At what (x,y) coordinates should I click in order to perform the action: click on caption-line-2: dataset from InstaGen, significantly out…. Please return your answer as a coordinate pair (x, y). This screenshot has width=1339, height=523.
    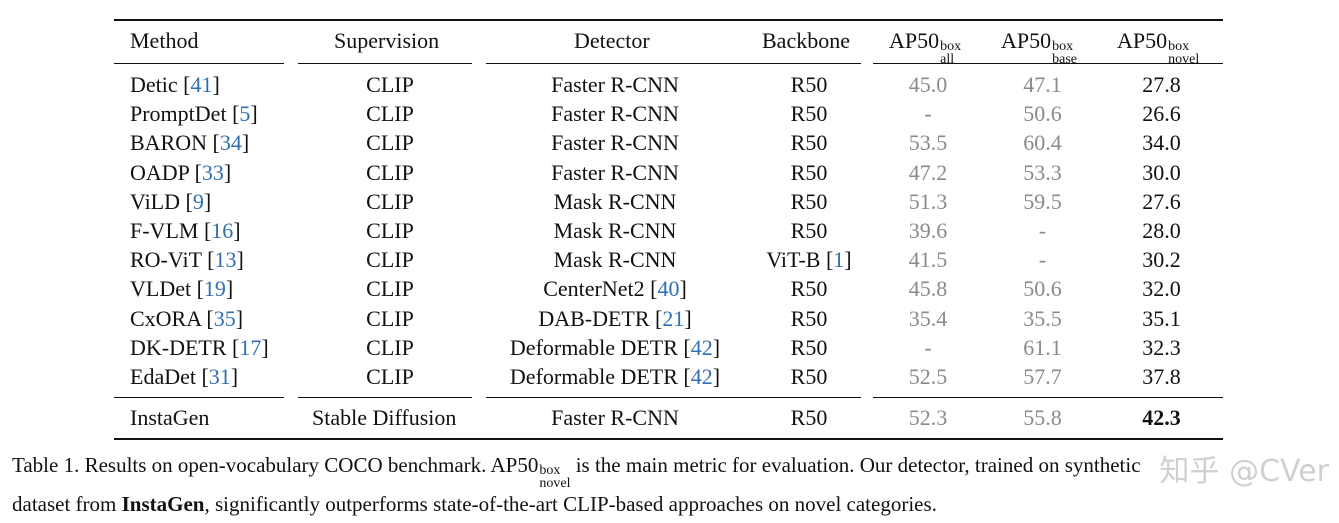
    Looking at the image, I should click on (672, 504).